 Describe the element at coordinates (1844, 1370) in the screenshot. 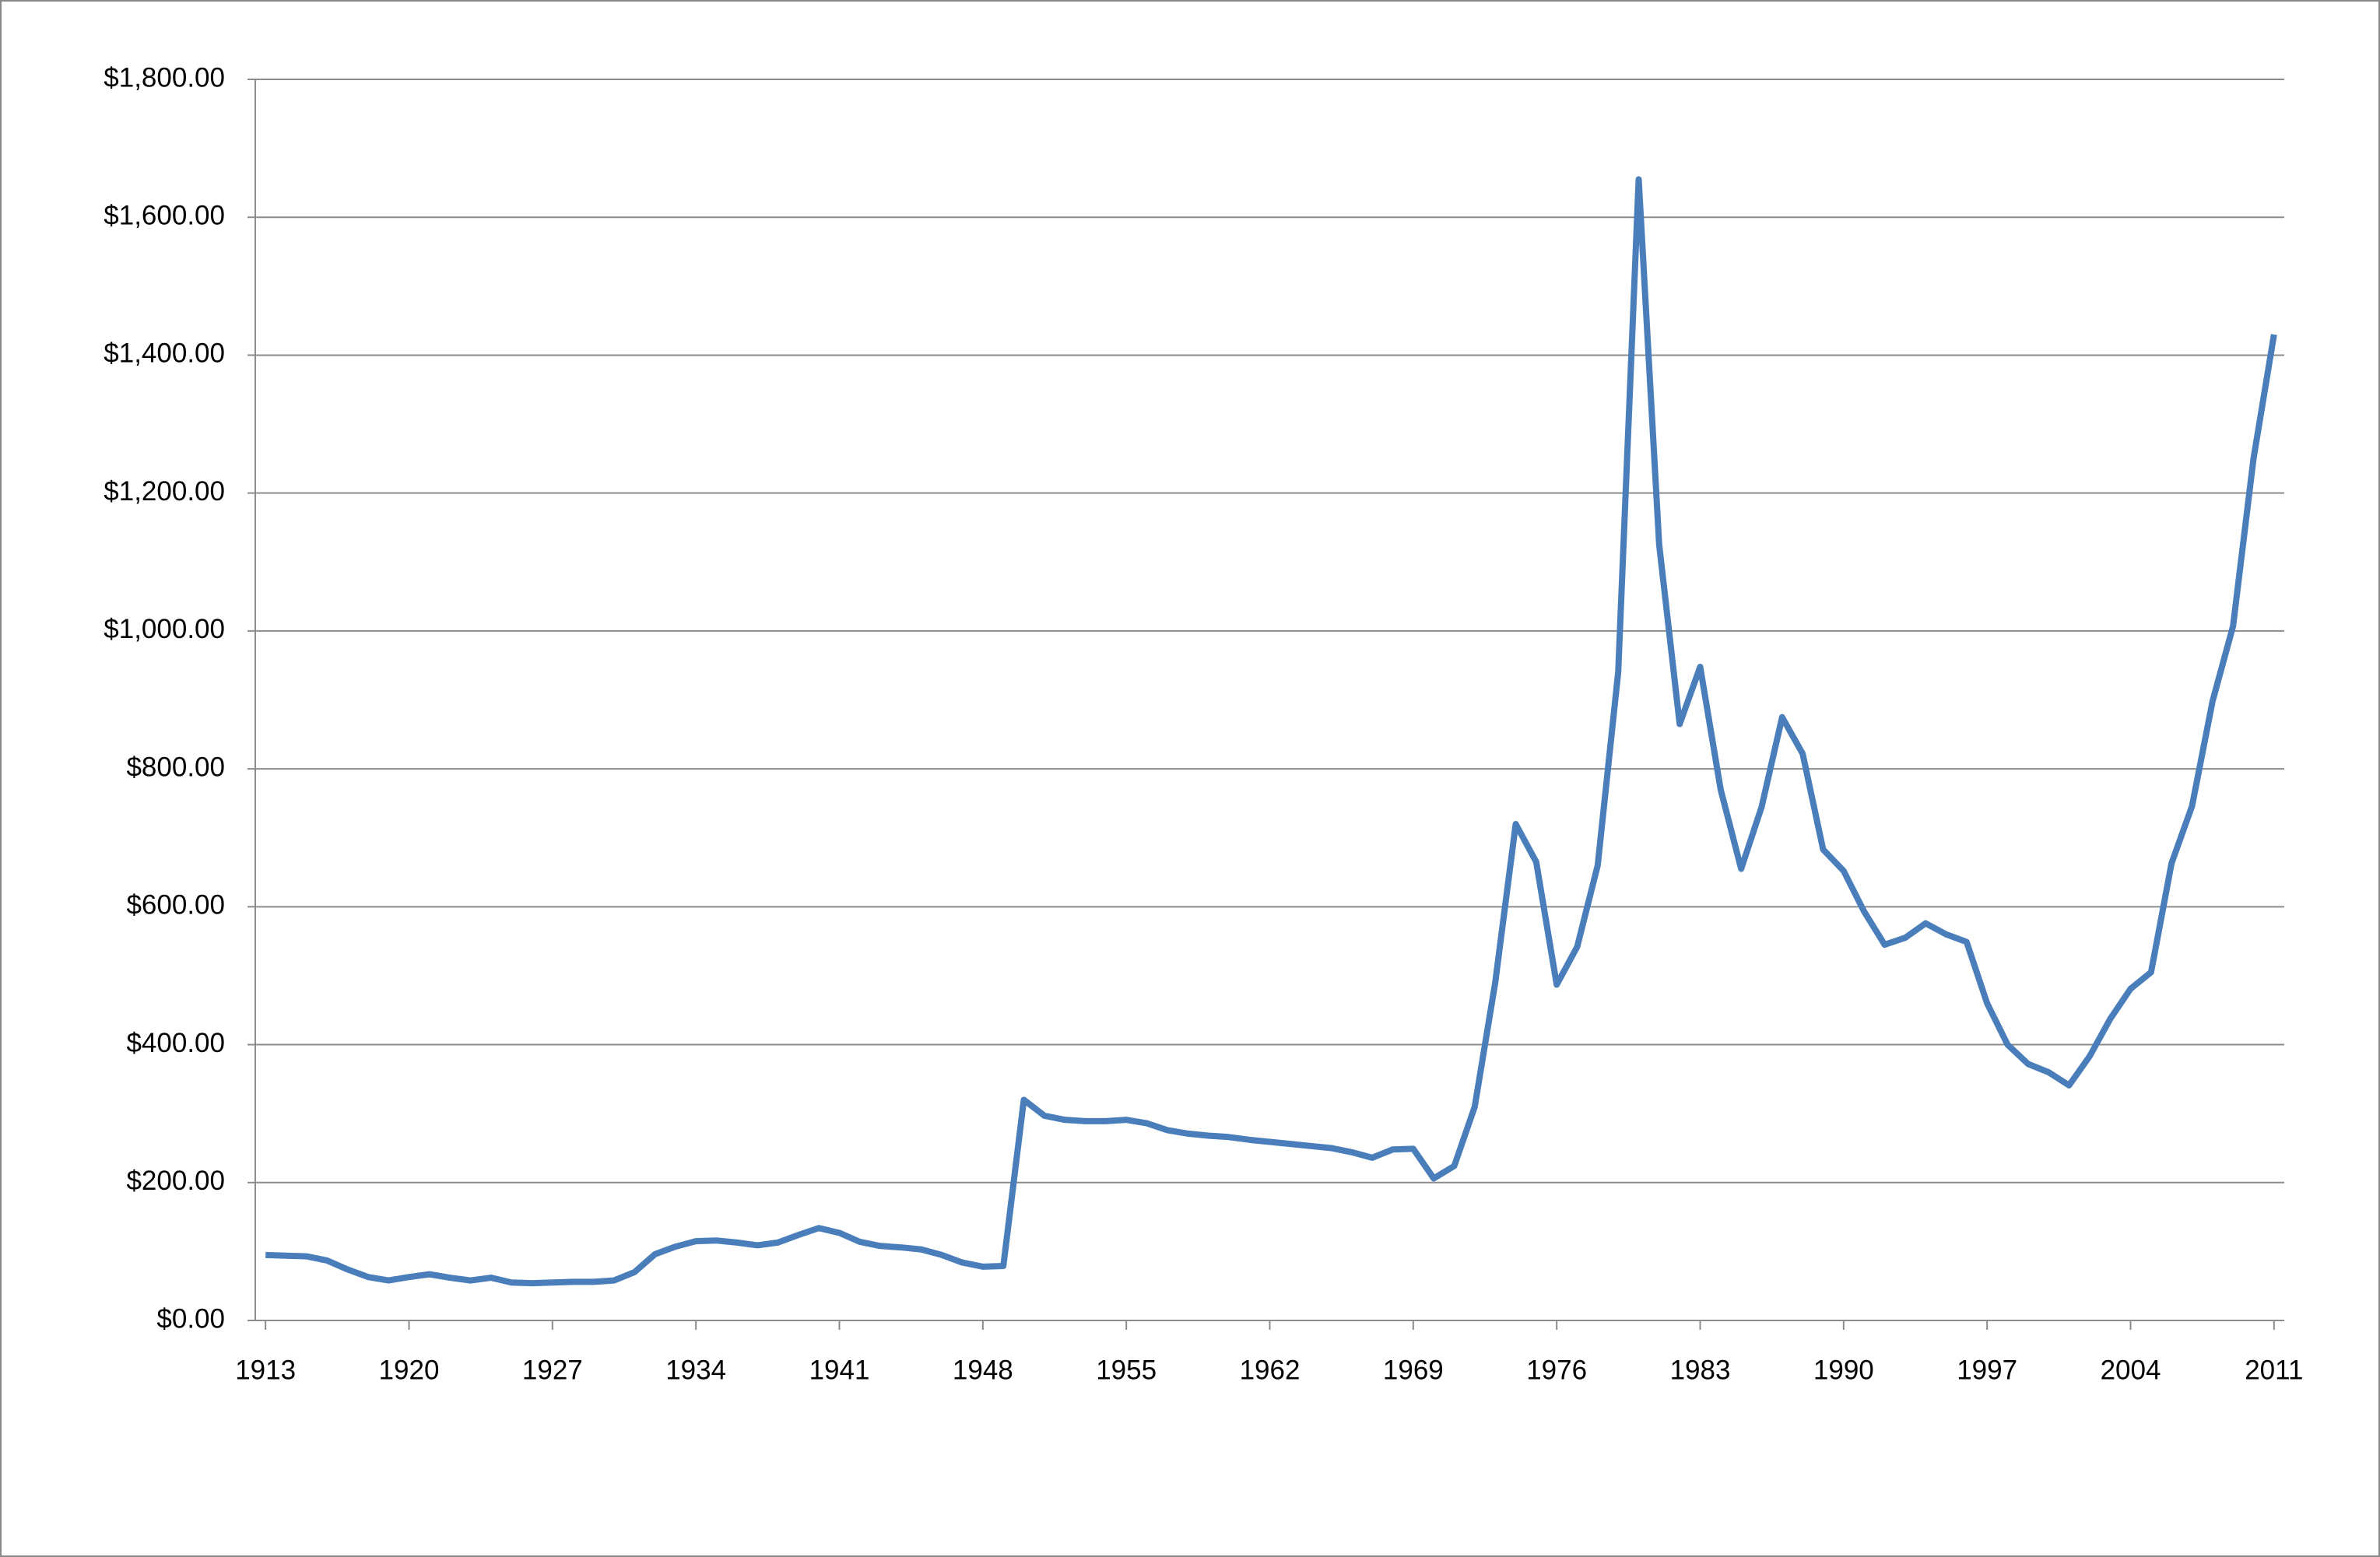

I see `x-tick-label: 1990` at that location.